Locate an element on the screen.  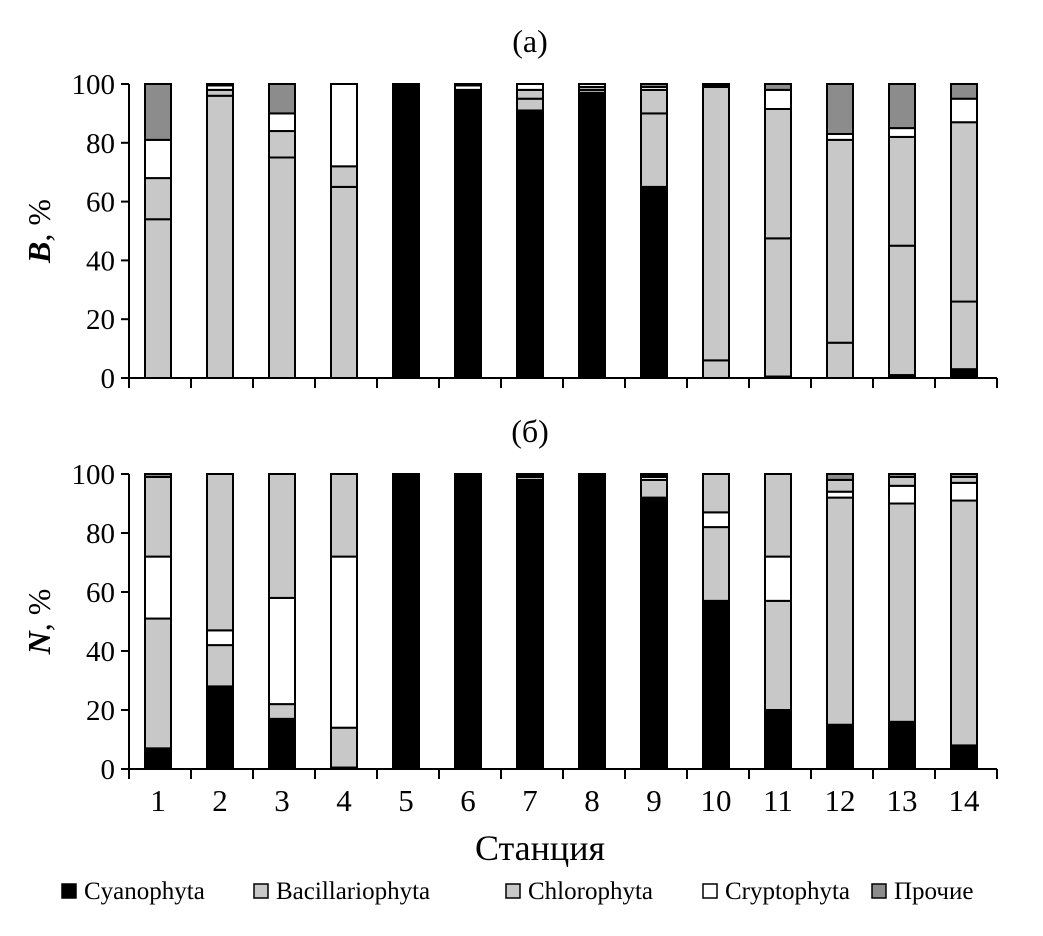
y-tick-label: 40 is located at coordinates (100, 652).